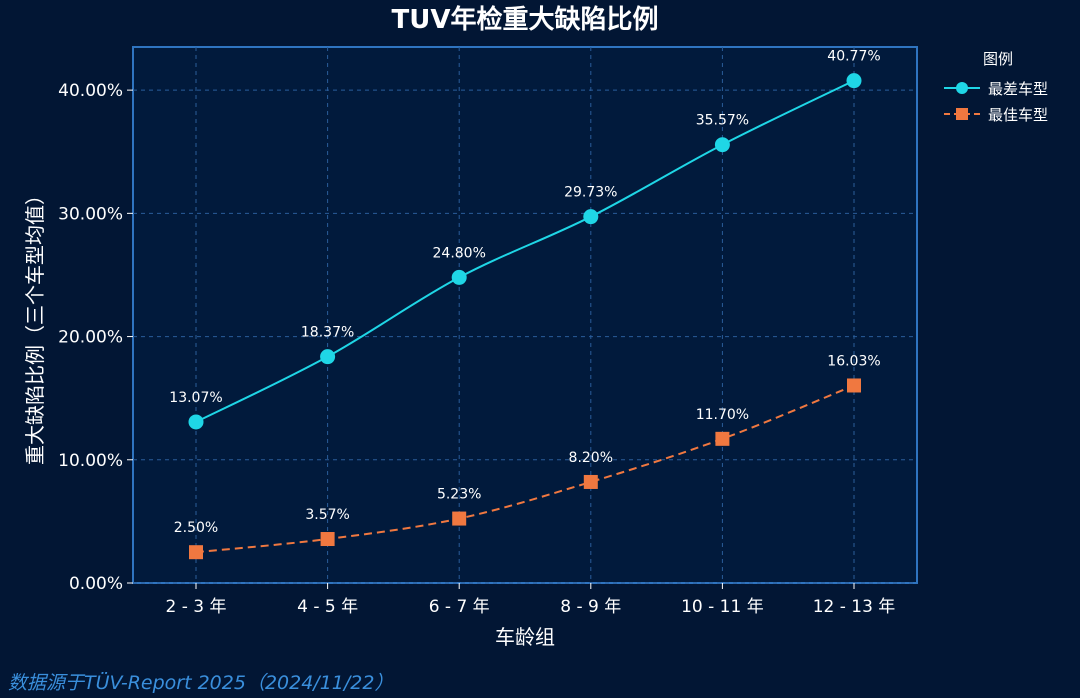  I want to click on legend-marker-worst, so click(962, 88).